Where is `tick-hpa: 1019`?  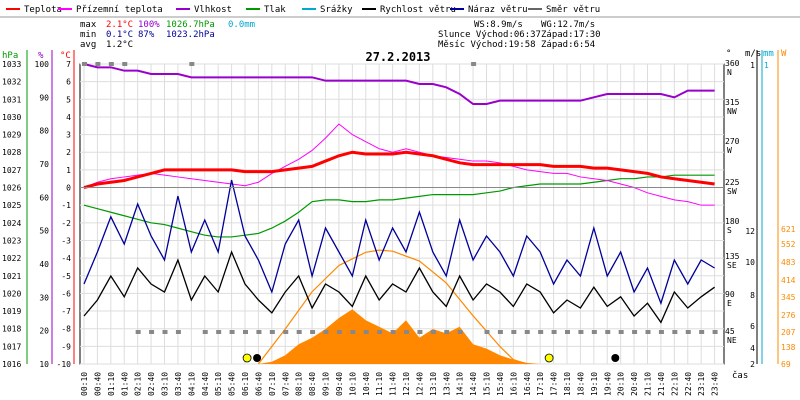 tick-hpa: 1019 is located at coordinates (11, 311).